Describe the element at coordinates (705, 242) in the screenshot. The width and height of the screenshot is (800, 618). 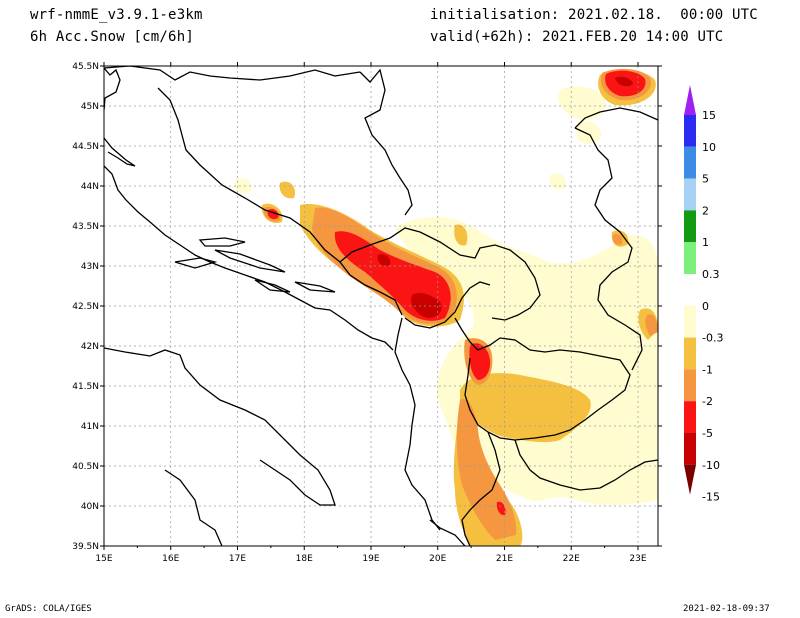
I see `legend-label: 1` at that location.